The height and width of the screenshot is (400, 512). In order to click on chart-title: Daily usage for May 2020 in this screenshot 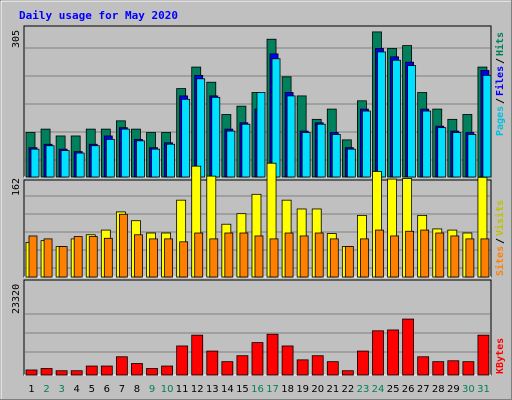, I will do `click(98, 15)`.